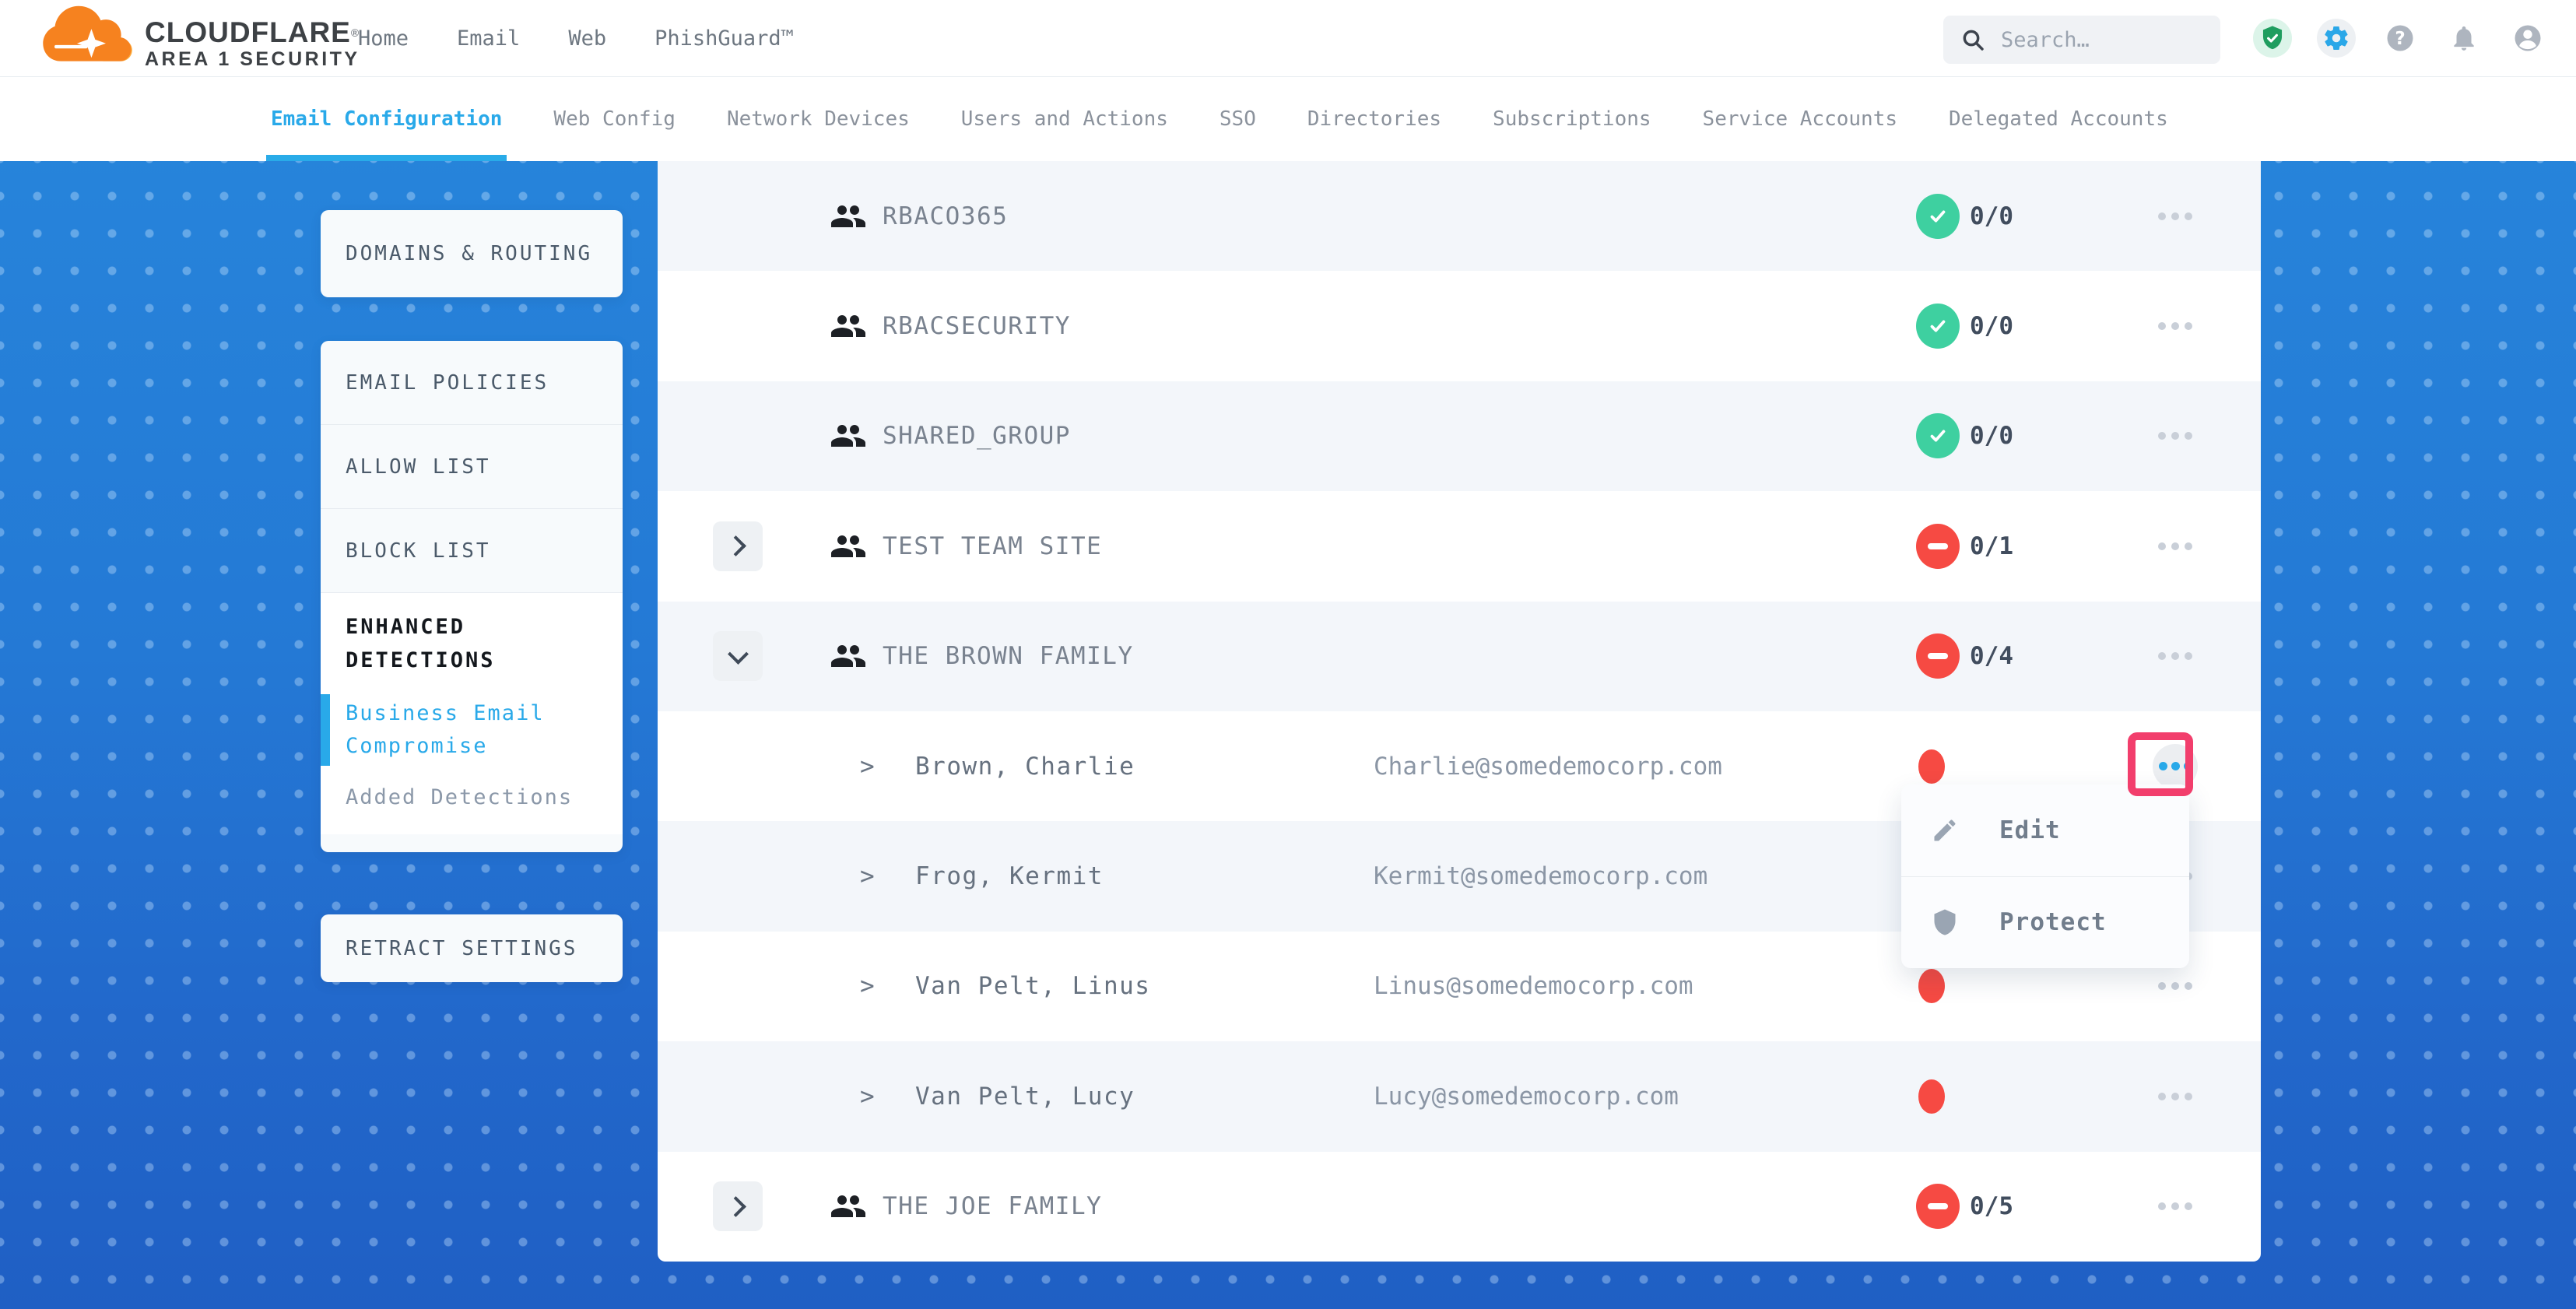 The image size is (2576, 1309). Describe the element at coordinates (253, 59) in the screenshot. I see `logo-subtitle: AREA 1 SECURITY` at that location.